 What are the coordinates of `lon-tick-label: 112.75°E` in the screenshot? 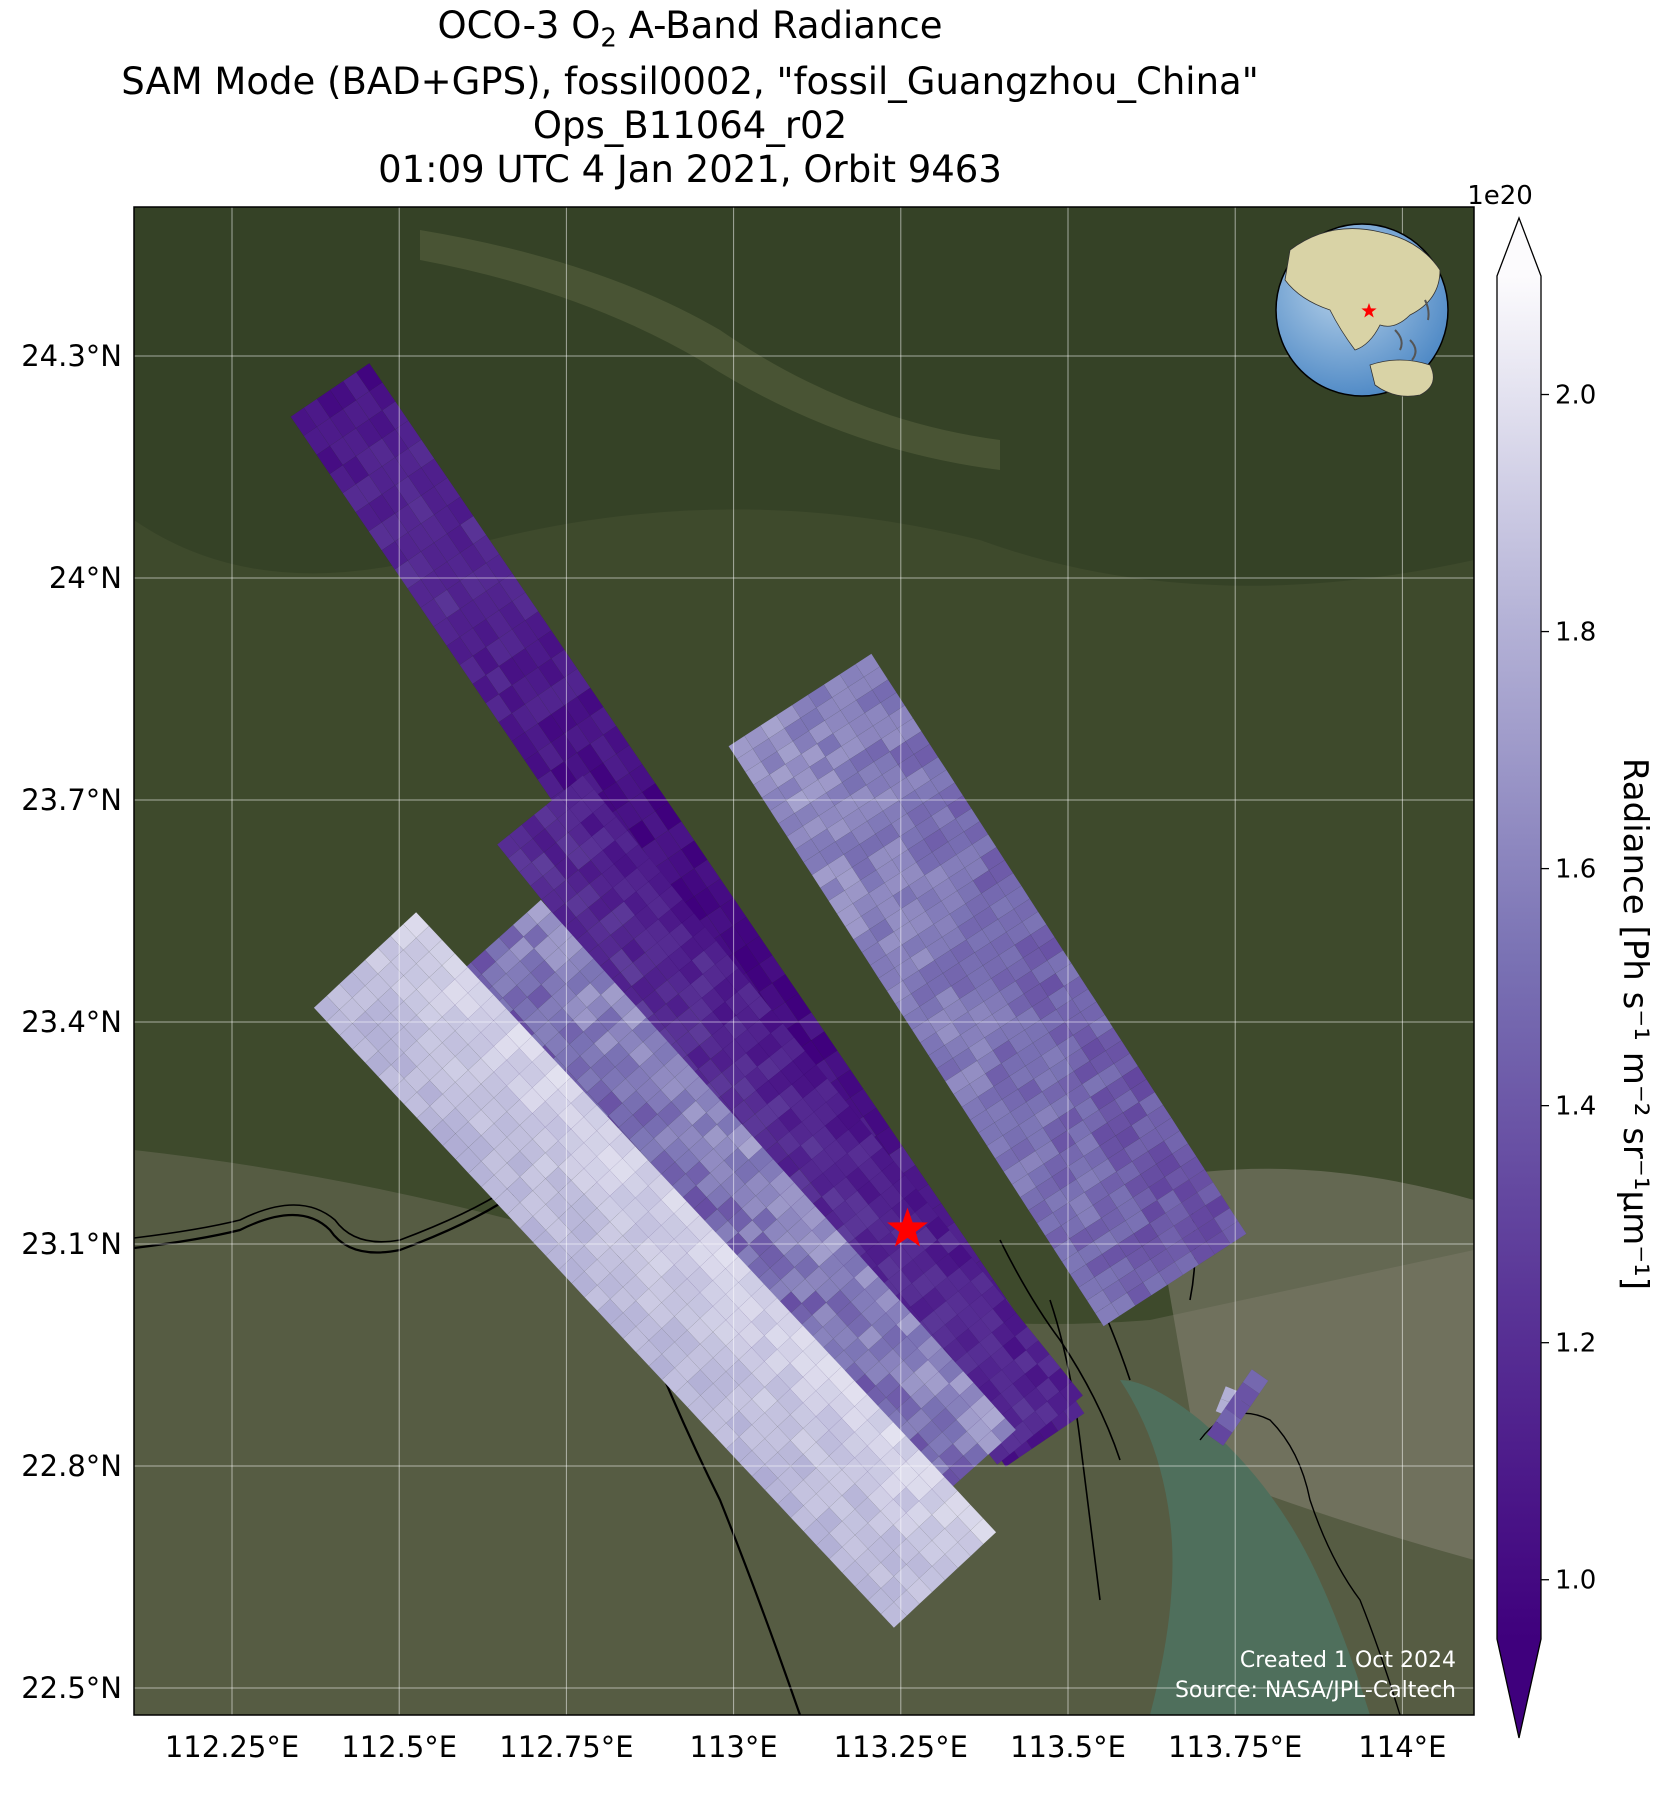 It's located at (566, 1747).